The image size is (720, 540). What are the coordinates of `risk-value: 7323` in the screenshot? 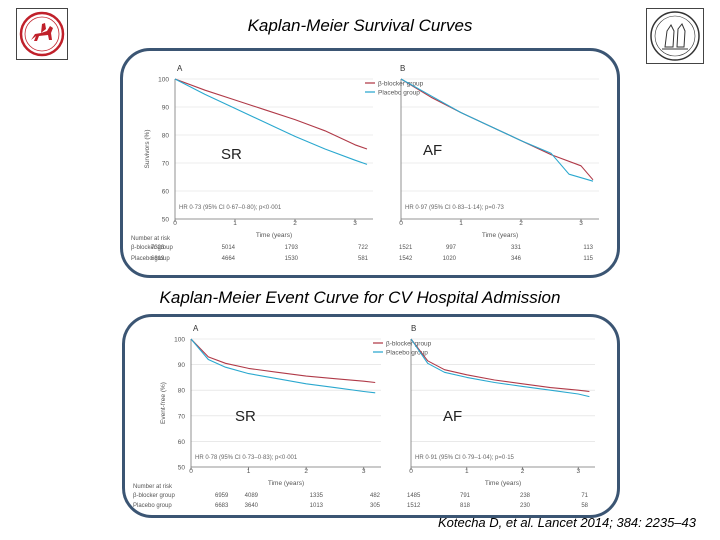 It's located at (158, 248).